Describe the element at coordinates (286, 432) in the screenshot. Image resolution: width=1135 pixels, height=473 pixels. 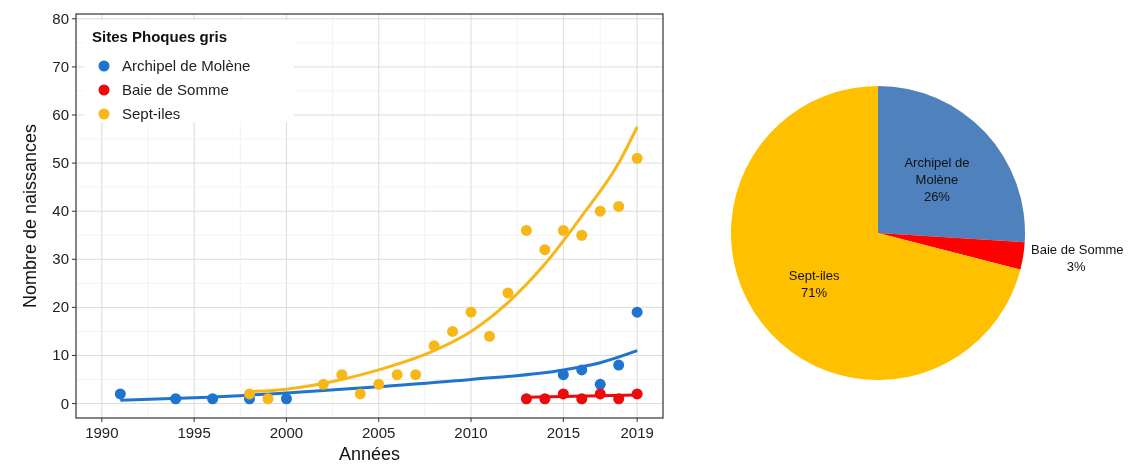
I see `x-tick-label: 2000` at that location.